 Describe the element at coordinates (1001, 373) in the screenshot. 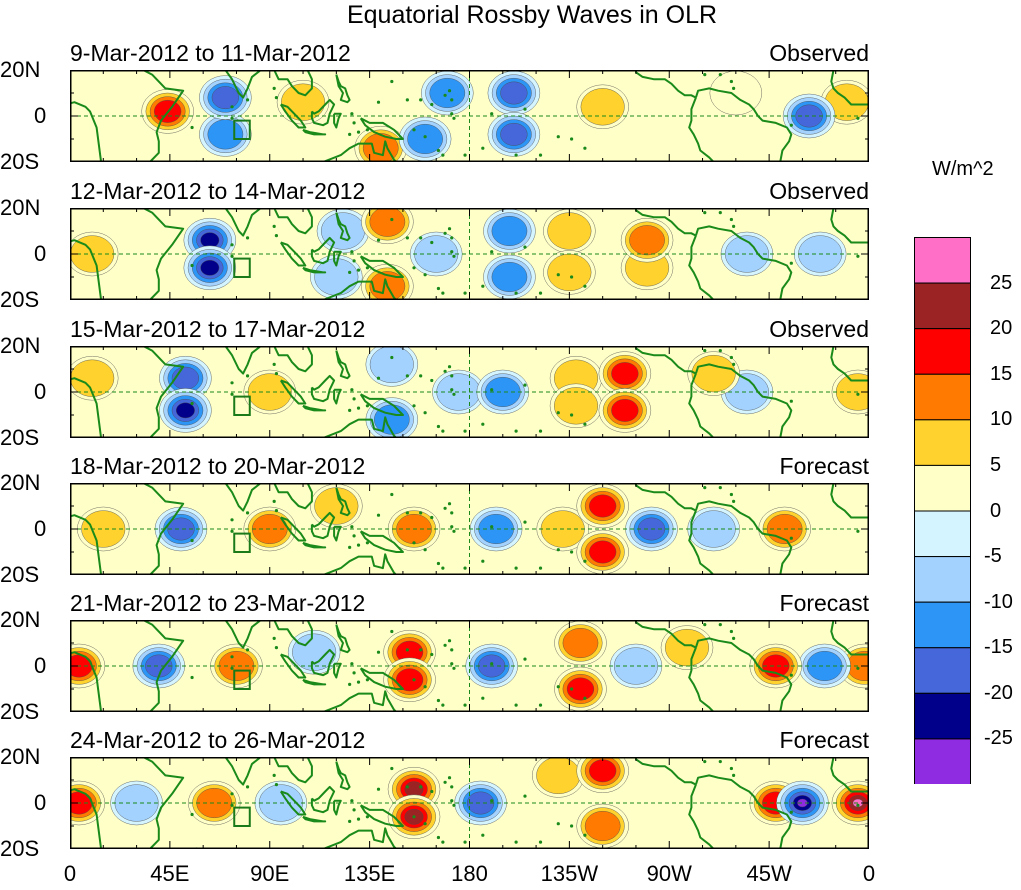

I see `colorbar-label: 15` at that location.